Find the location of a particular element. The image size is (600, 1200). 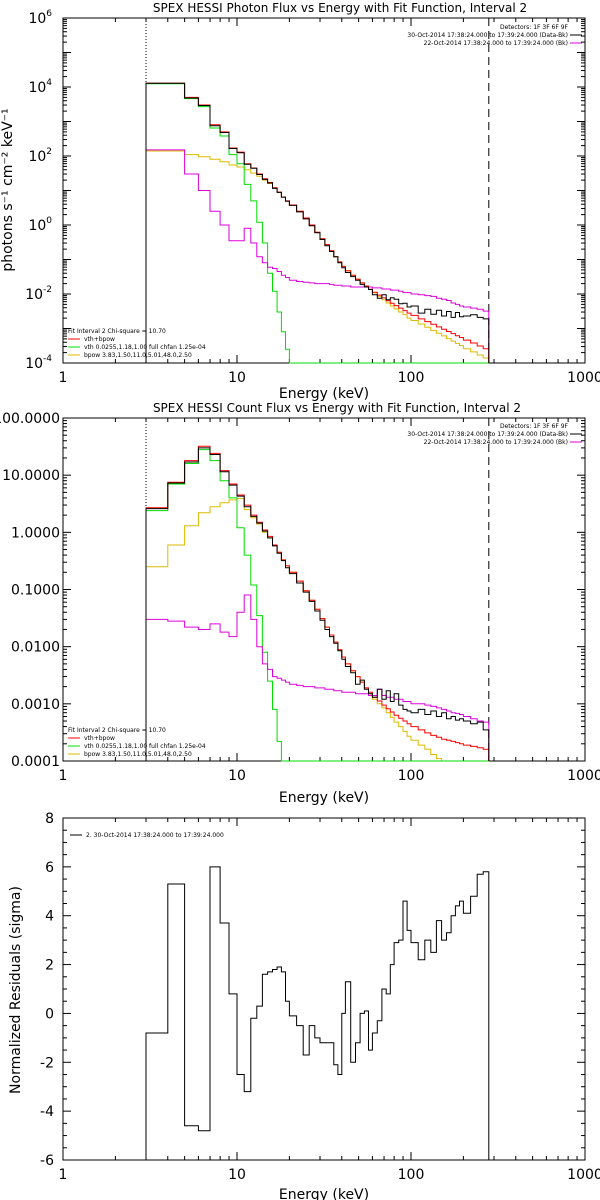

panel1-series is located at coordinates (317, 223).